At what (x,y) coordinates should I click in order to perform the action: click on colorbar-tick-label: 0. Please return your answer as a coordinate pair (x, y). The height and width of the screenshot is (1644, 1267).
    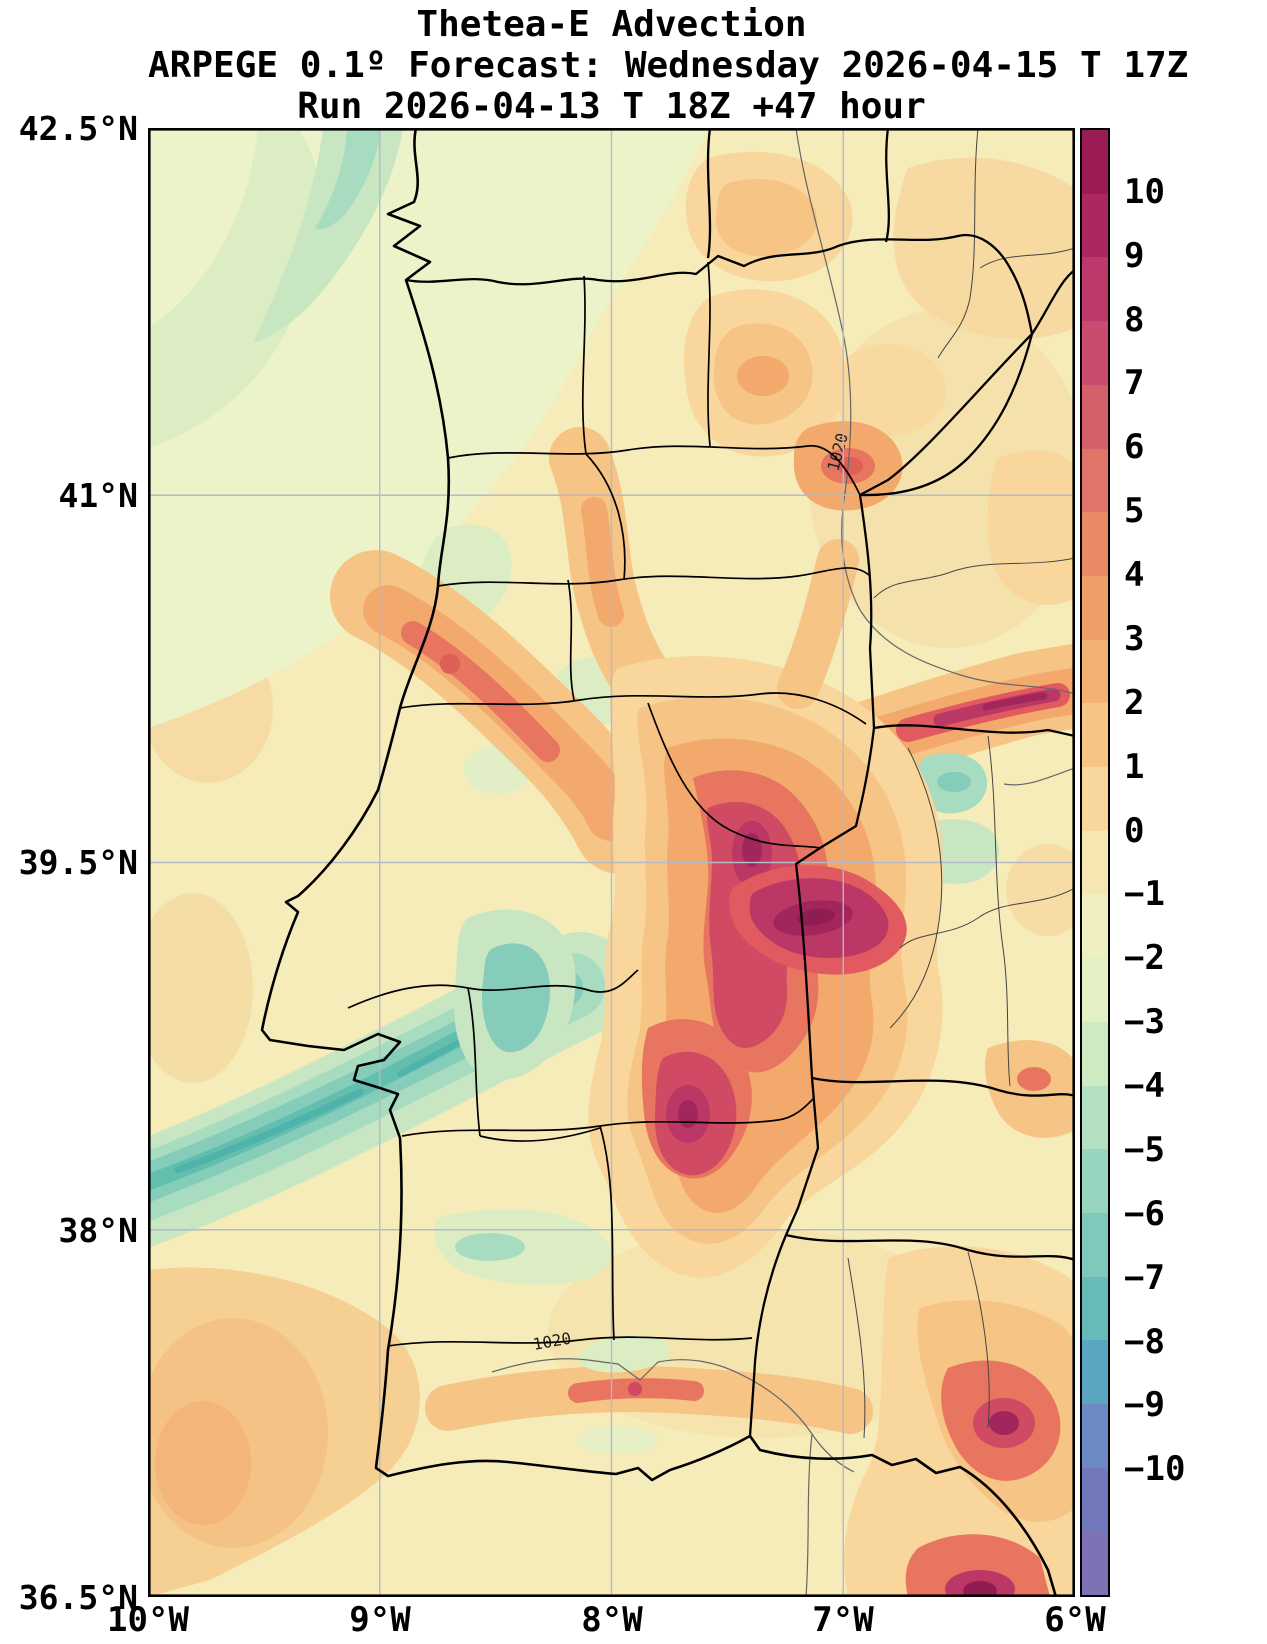
    Looking at the image, I should click on (1134, 830).